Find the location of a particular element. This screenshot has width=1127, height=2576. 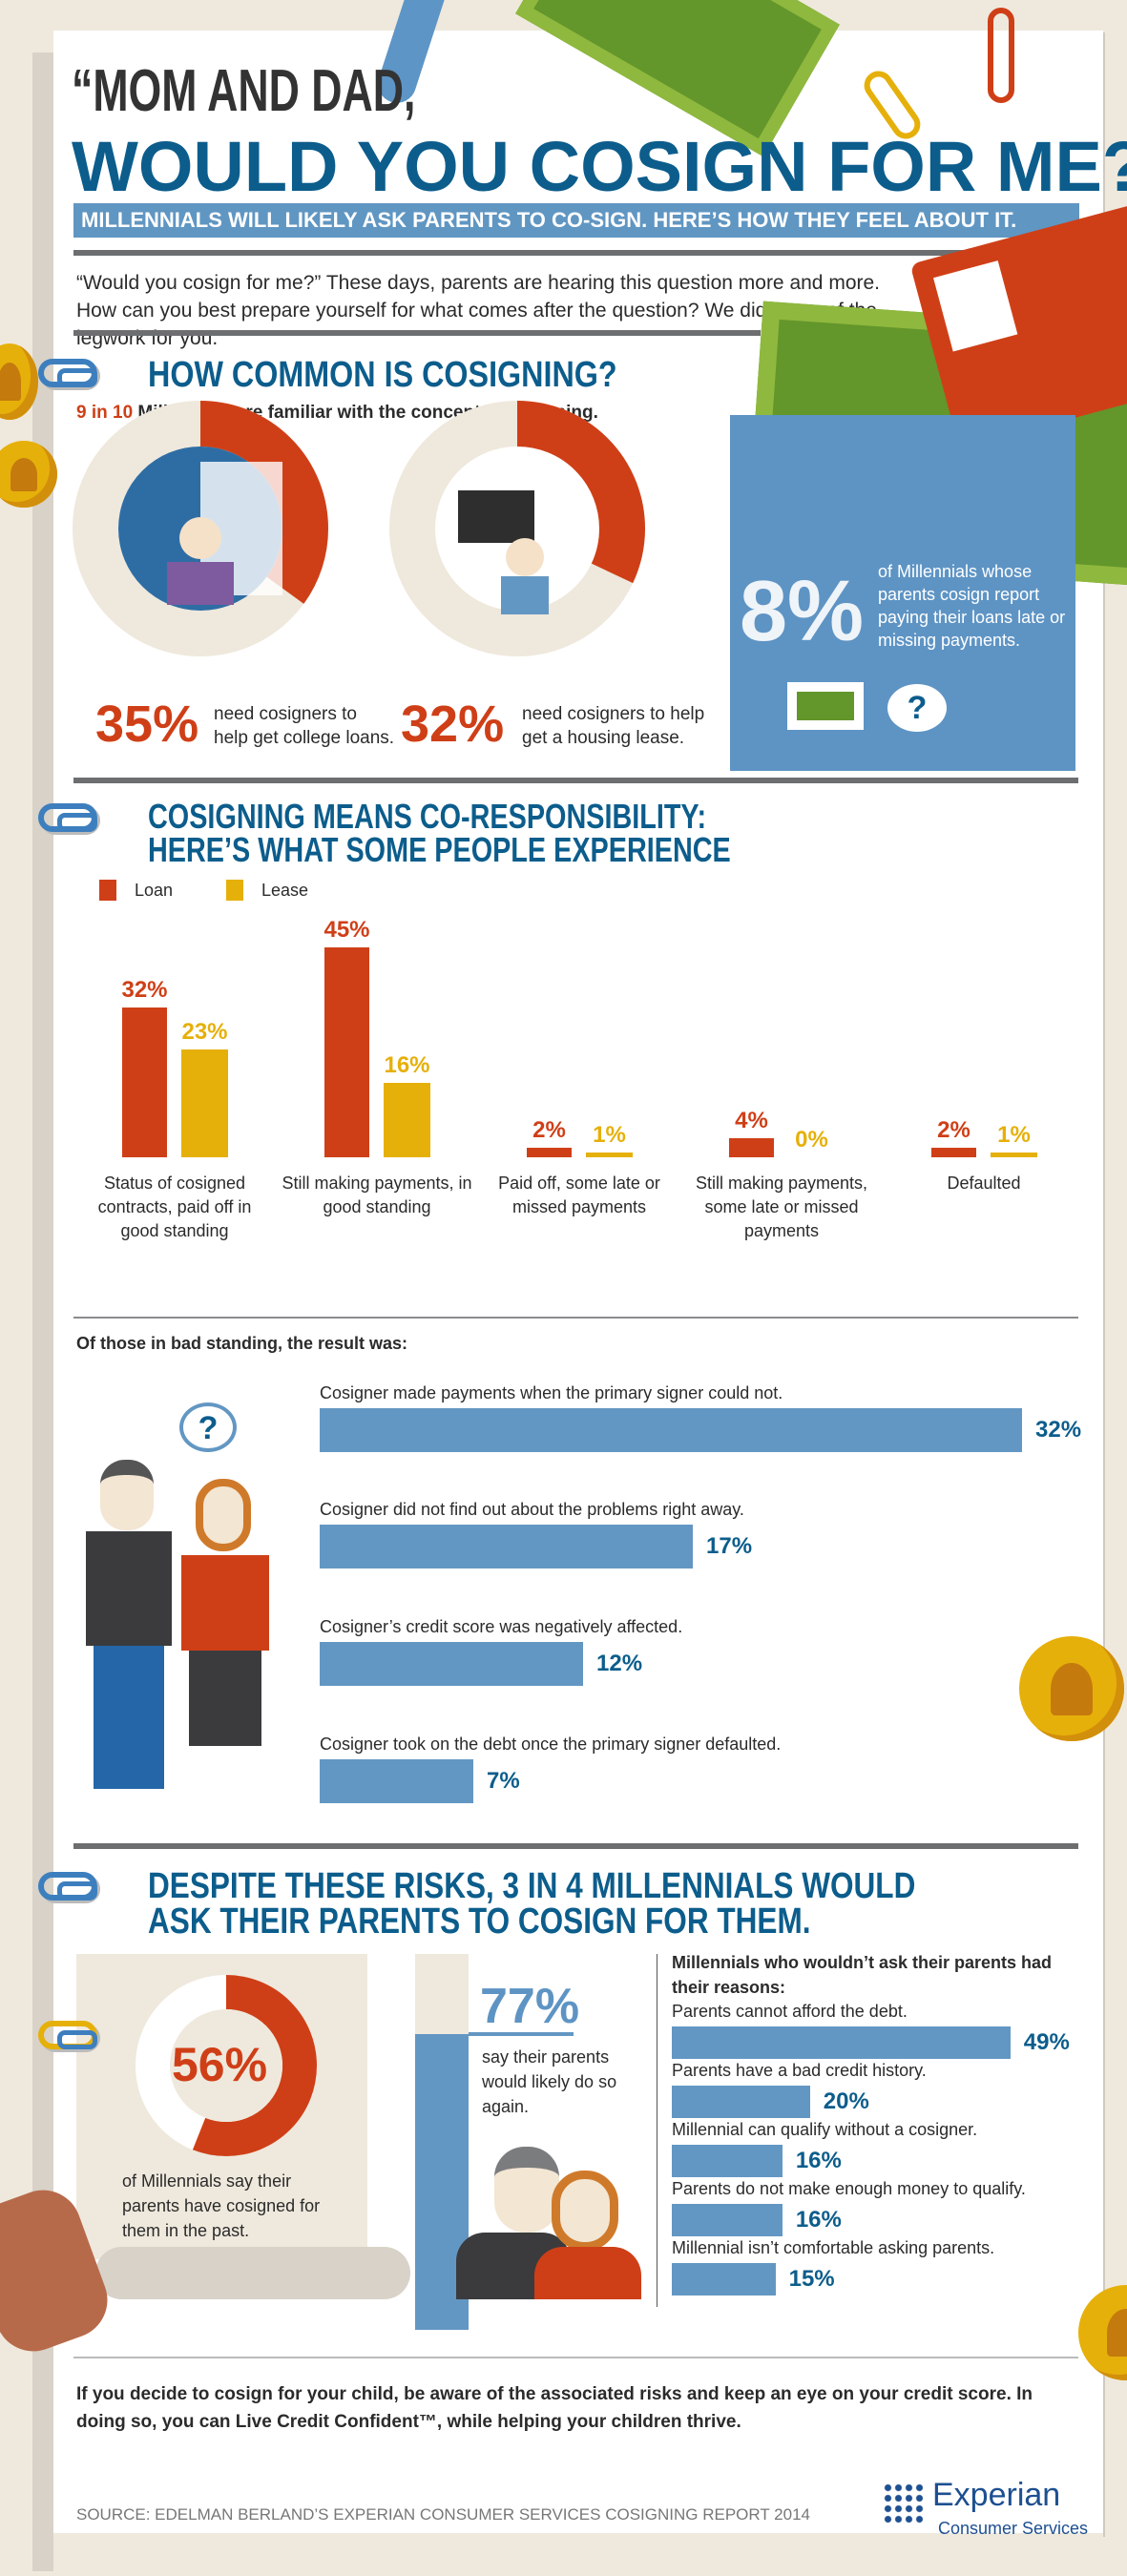

tv-illustration is located at coordinates (496, 516).